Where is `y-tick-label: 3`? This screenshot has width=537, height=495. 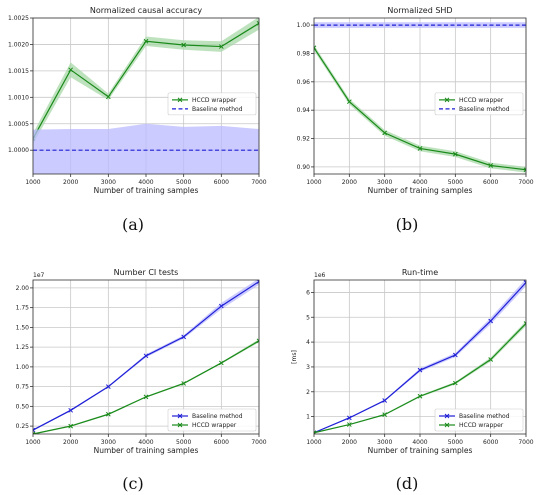 y-tick-label: 3 is located at coordinates (308, 367).